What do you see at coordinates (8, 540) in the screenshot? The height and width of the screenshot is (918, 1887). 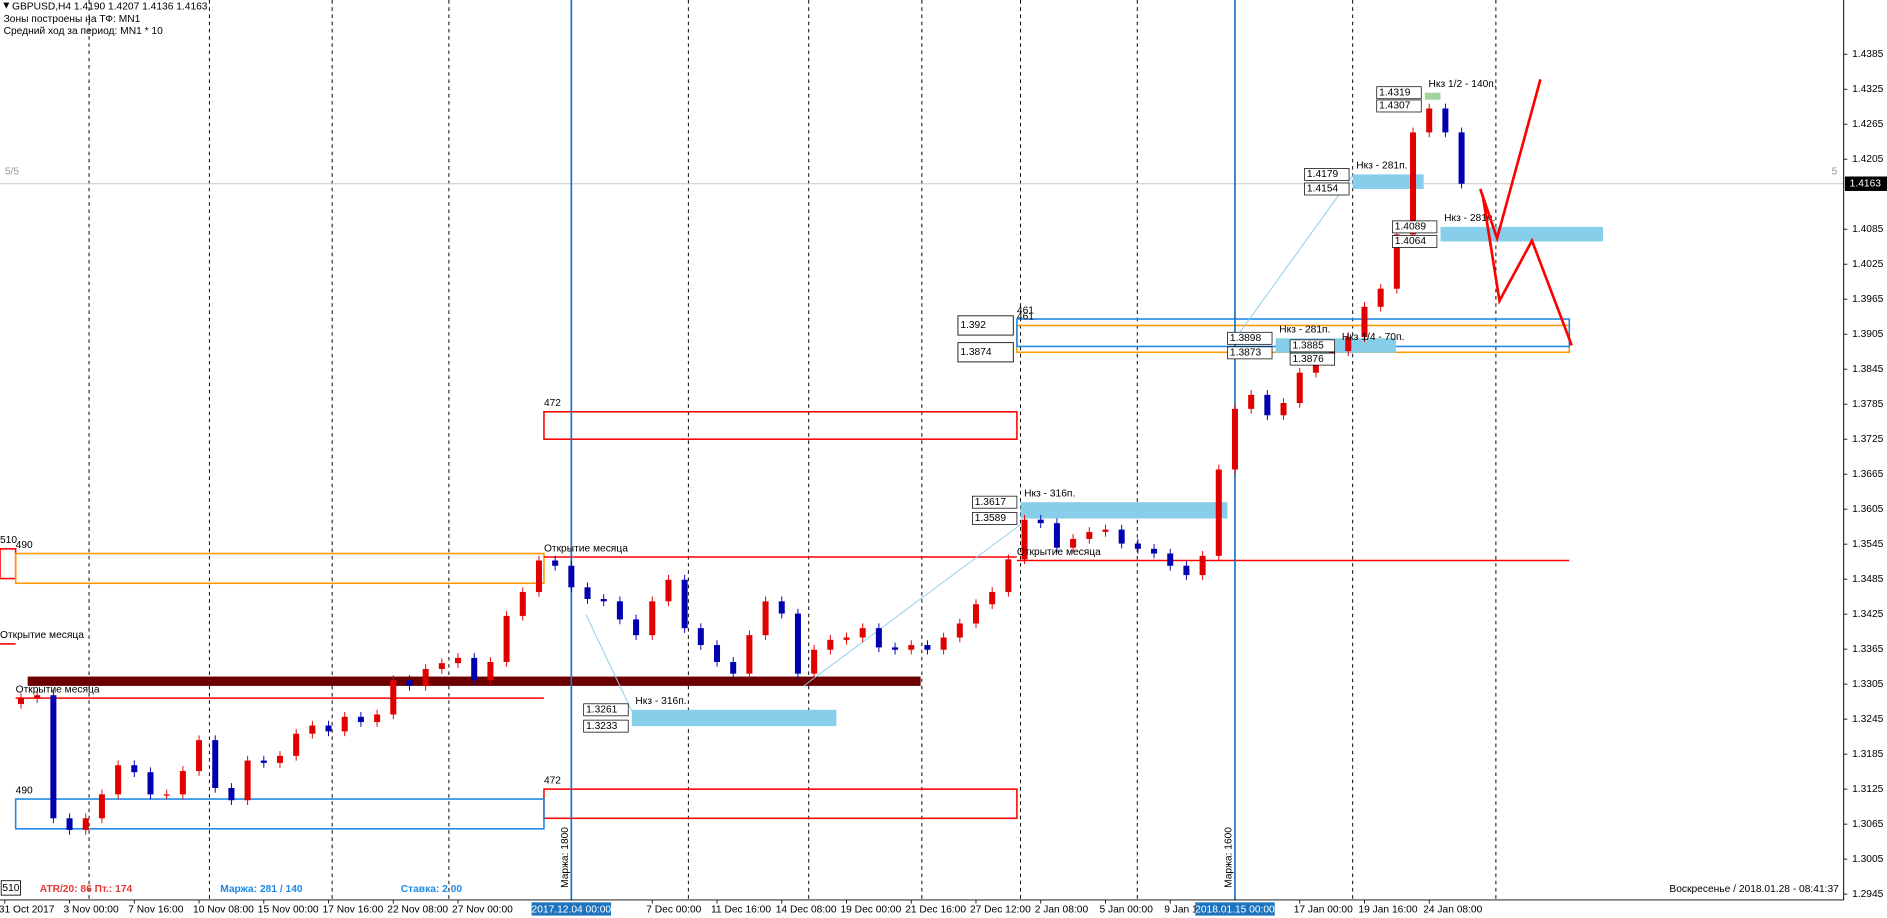 I see `zone-label: 510` at bounding box center [8, 540].